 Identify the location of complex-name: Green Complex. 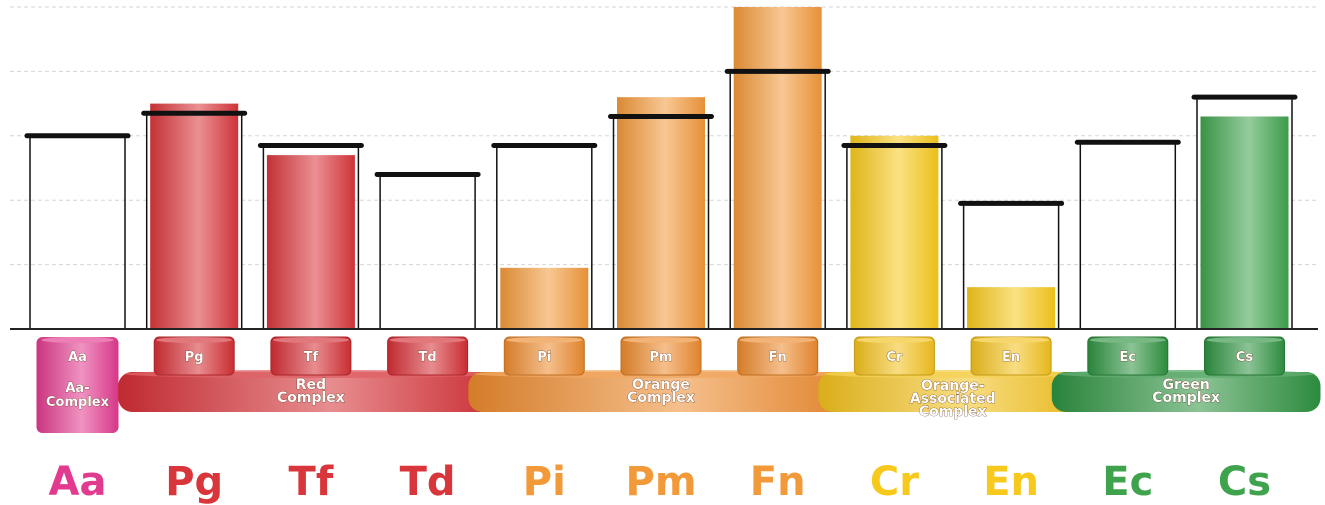
(1186, 391).